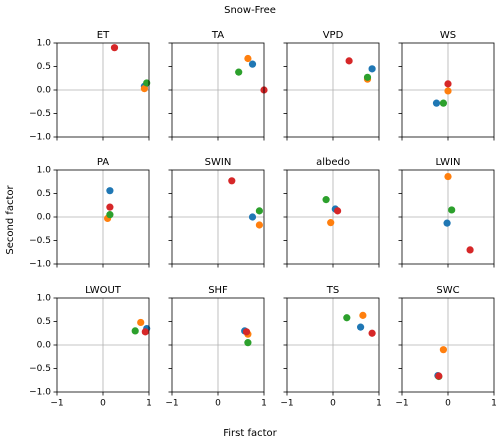 The image size is (500, 442). What do you see at coordinates (447, 290) in the screenshot?
I see `panel-title: SWC` at bounding box center [447, 290].